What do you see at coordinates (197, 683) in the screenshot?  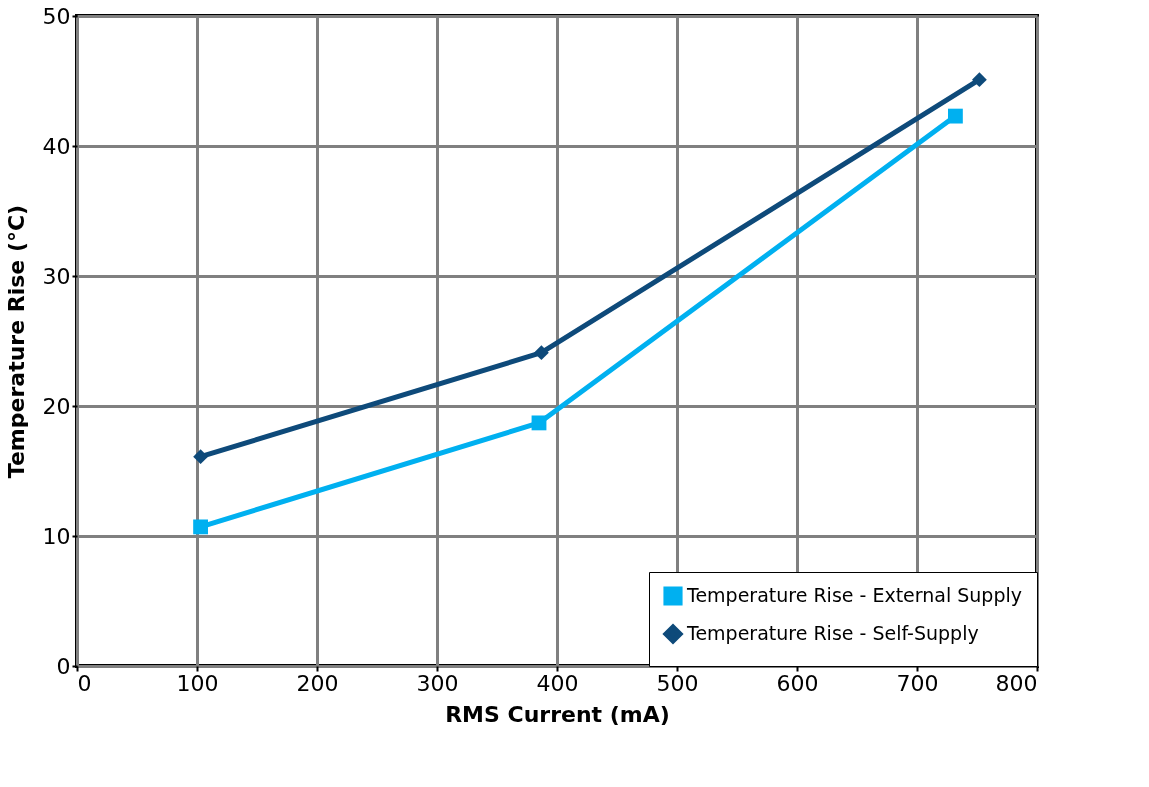 I see `x-tick-label: 100` at bounding box center [197, 683].